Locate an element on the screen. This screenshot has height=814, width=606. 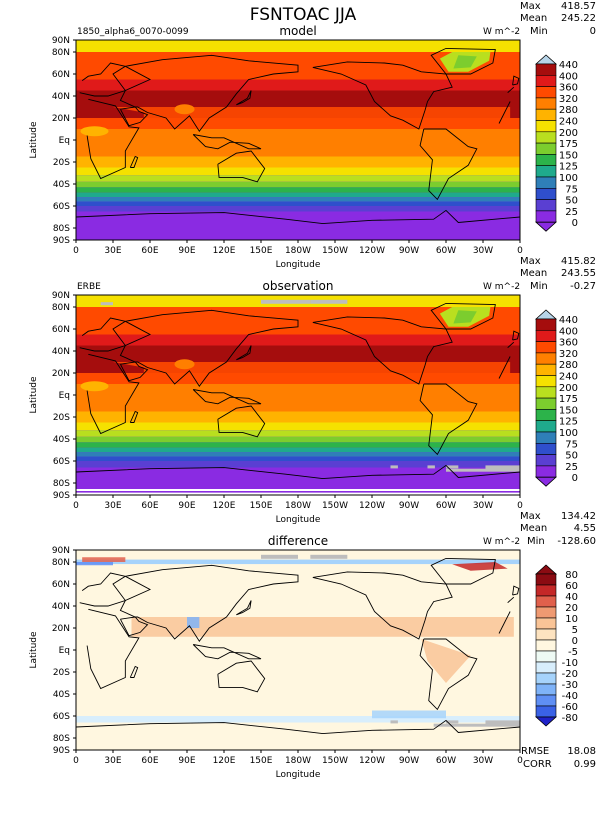
colorbar-label: 20 is located at coordinates (571, 608).